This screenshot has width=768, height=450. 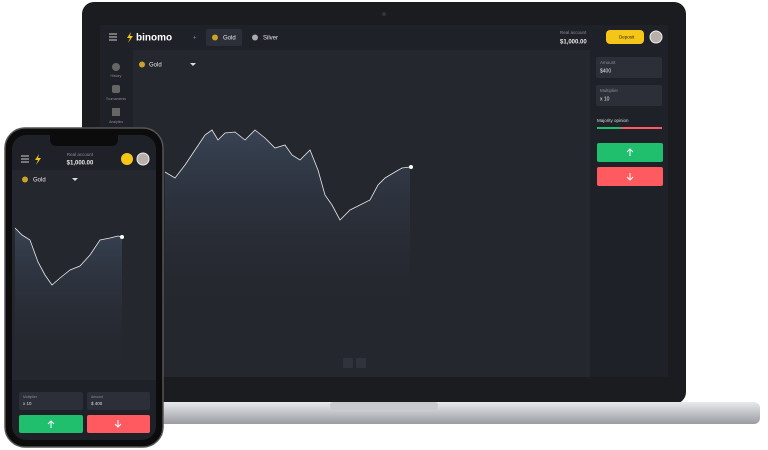 I want to click on zoom-in, so click(x=361, y=363).